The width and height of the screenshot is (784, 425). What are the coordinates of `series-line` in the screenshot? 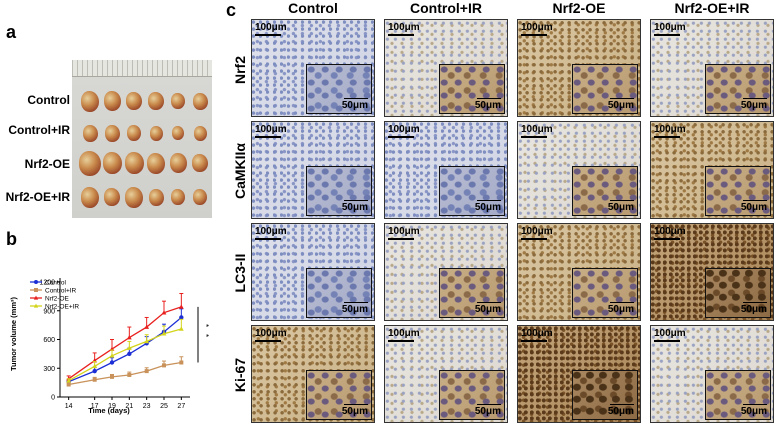 It's located at (125, 355).